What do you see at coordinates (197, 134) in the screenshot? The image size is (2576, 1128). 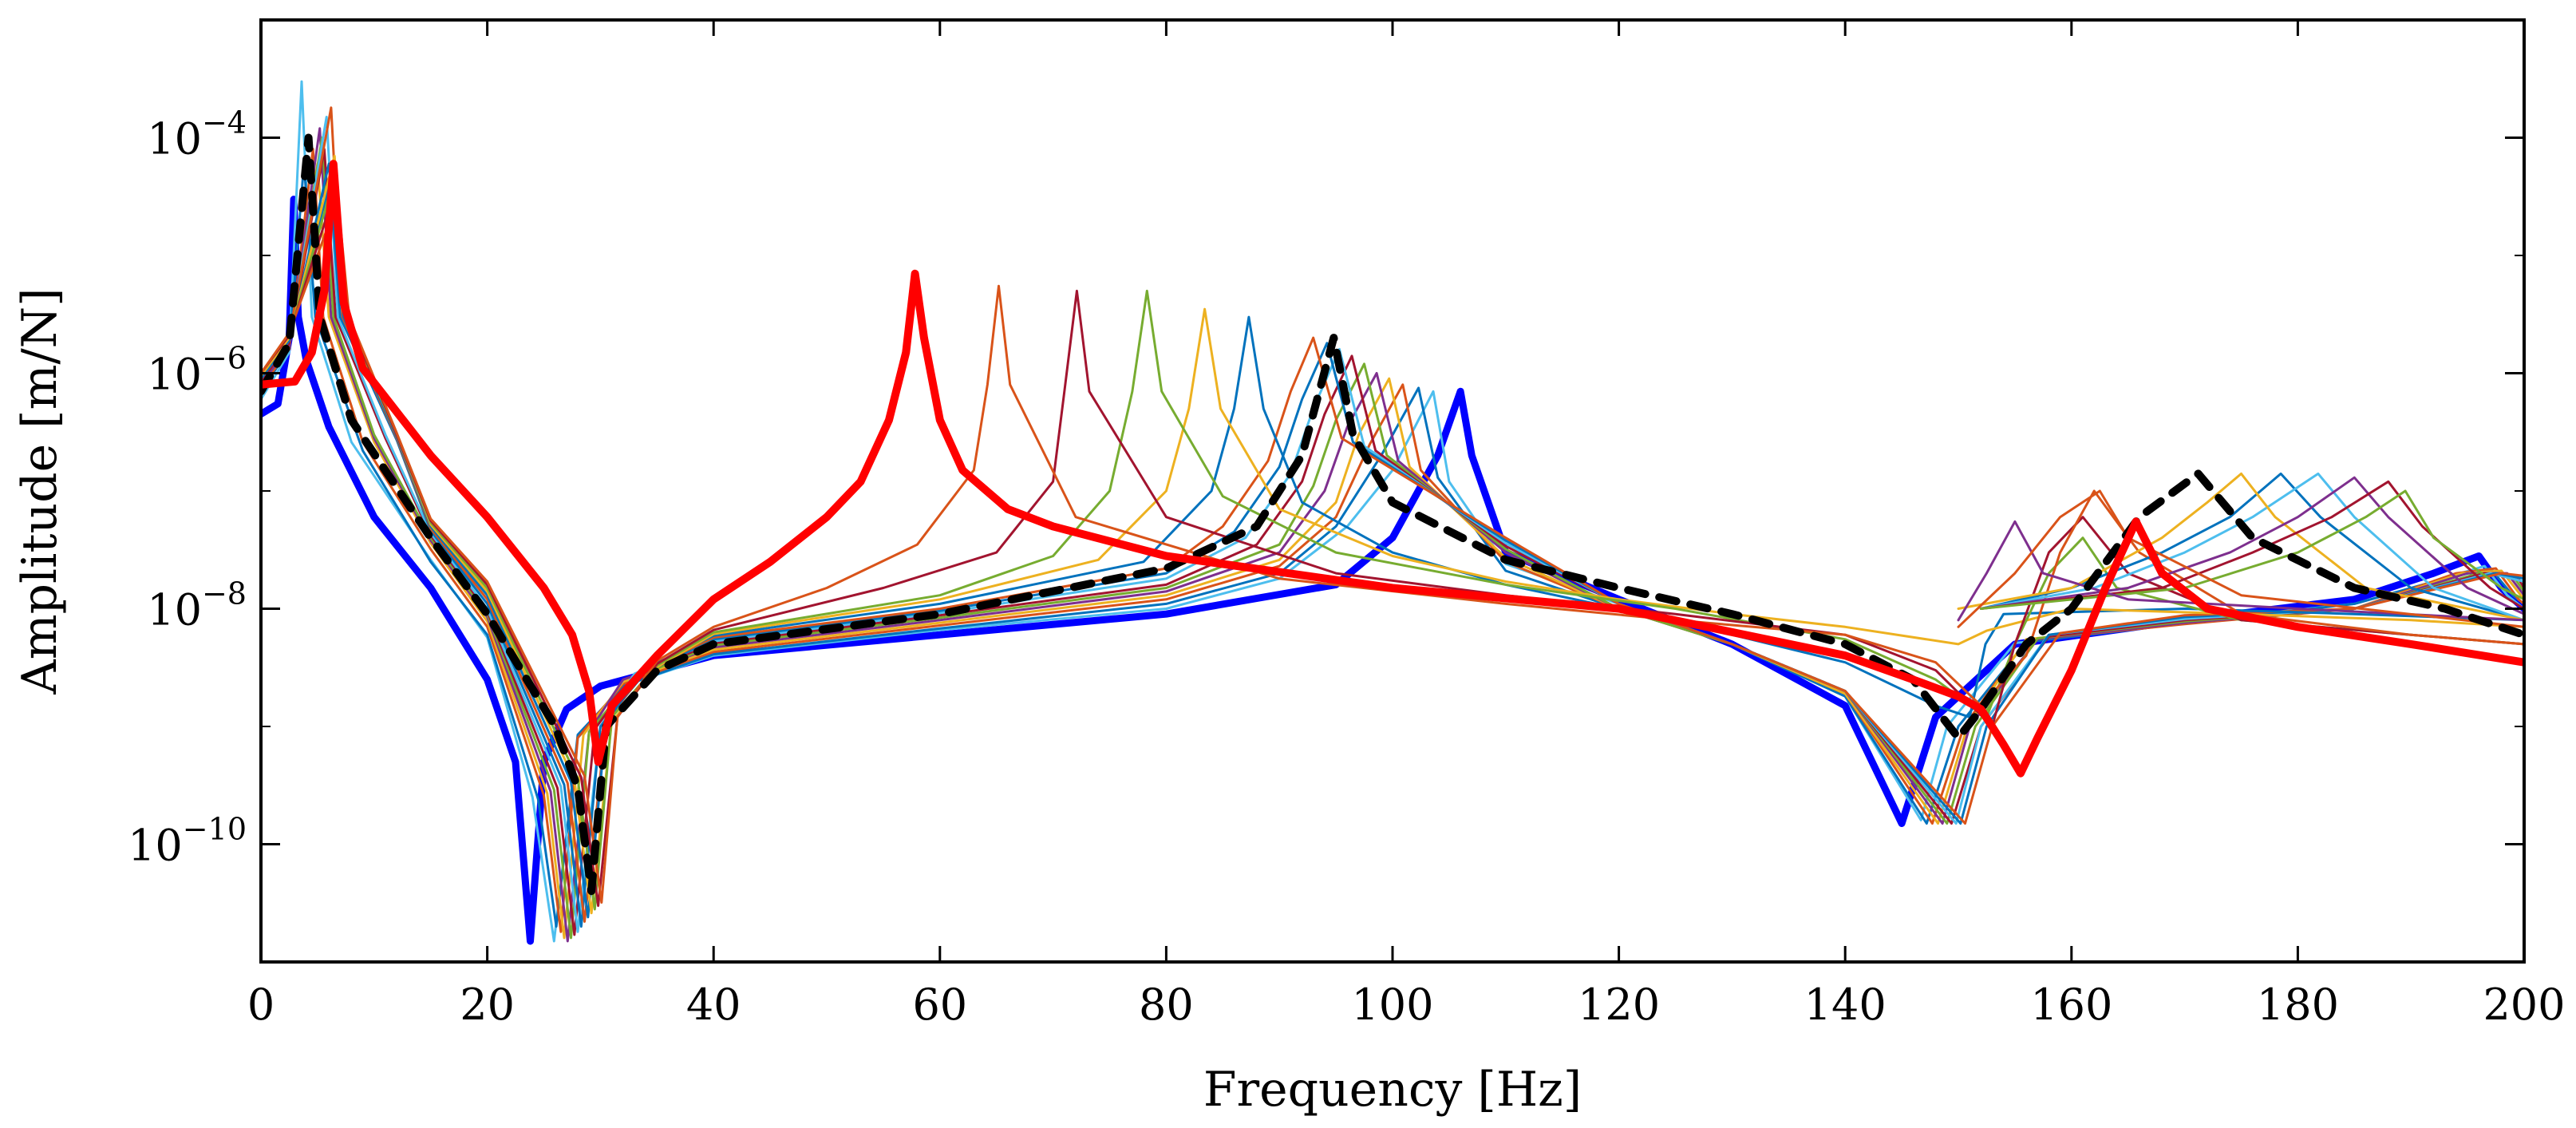 I see `y-tick-label: 10⁻⁴` at bounding box center [197, 134].